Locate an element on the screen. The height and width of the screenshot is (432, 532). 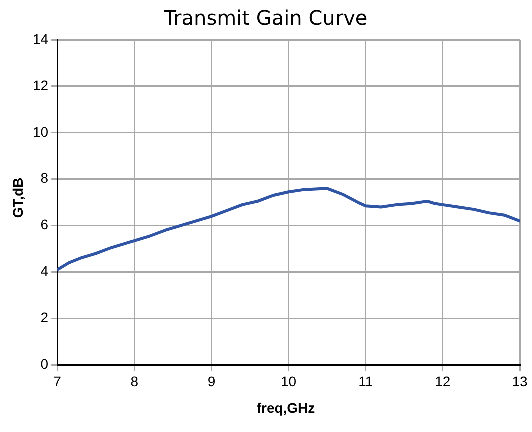
x-tick-label: 9 is located at coordinates (212, 381).